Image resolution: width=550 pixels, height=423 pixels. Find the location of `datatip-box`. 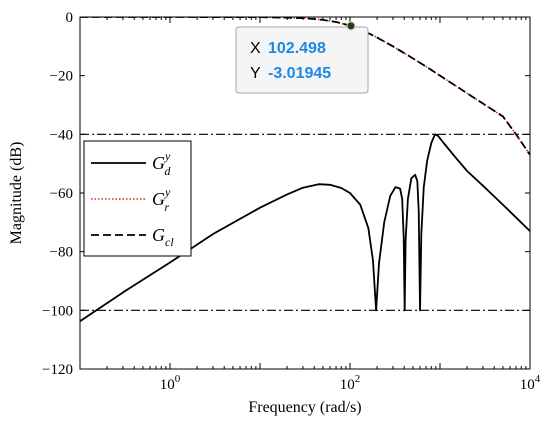

datatip-box is located at coordinates (302, 60).